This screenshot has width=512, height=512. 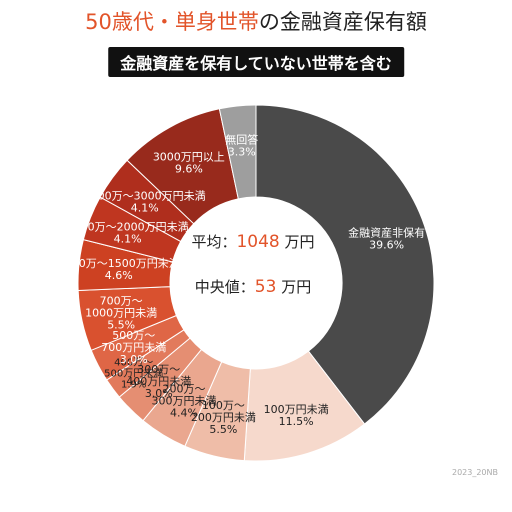 What do you see at coordinates (386, 238) in the screenshot?
I see `donut-label-0: 金融資産非保有 39.6%` at bounding box center [386, 238].